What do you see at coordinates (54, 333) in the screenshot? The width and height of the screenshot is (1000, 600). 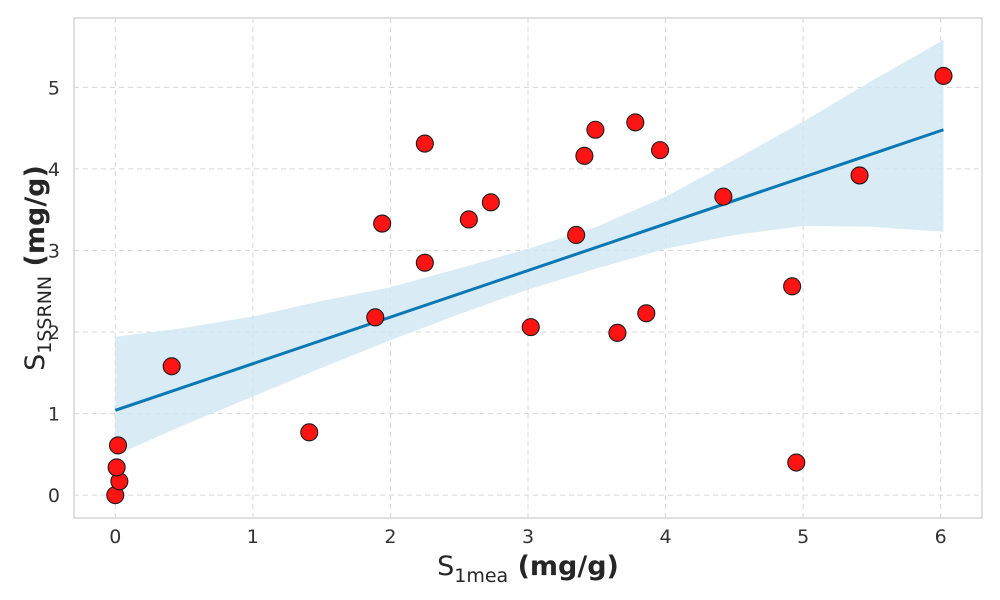 I see `y-tick-label: 2` at bounding box center [54, 333].